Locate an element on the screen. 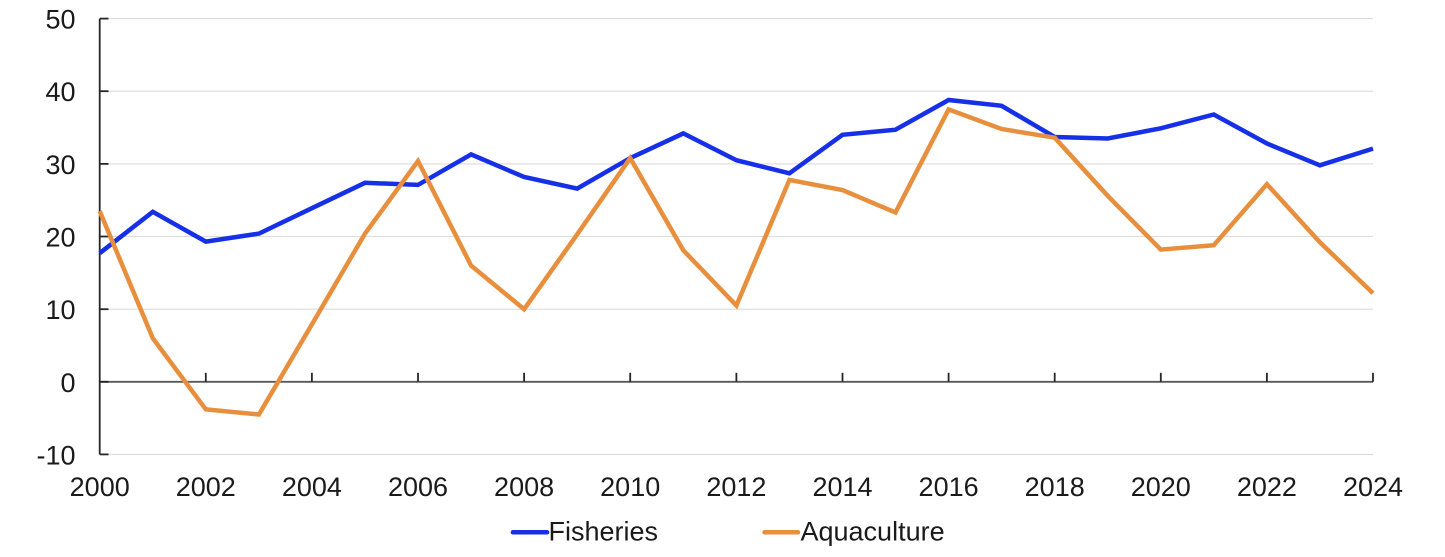 This screenshot has height=557, width=1445. svg-text: 30 is located at coordinates (60, 165).